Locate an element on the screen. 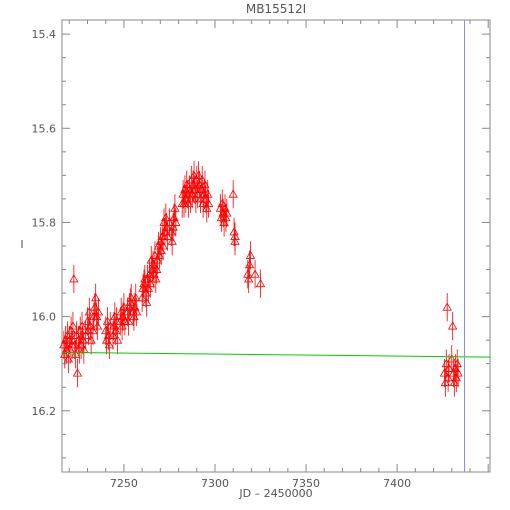 The width and height of the screenshot is (510, 510). y-tick-label: 15.8 is located at coordinates (44, 222).